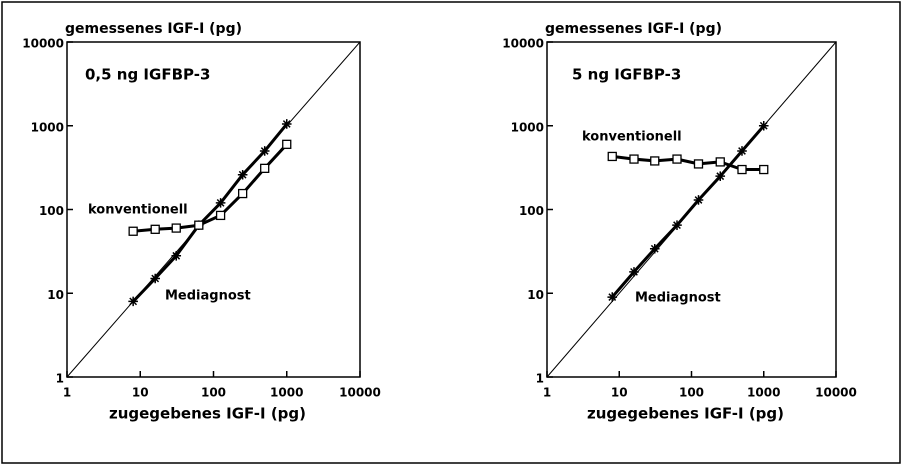 This screenshot has height=466, width=903. Describe the element at coordinates (147, 75) in the screenshot. I see `annotation: 0,5 ng IGFBP-3` at that location.